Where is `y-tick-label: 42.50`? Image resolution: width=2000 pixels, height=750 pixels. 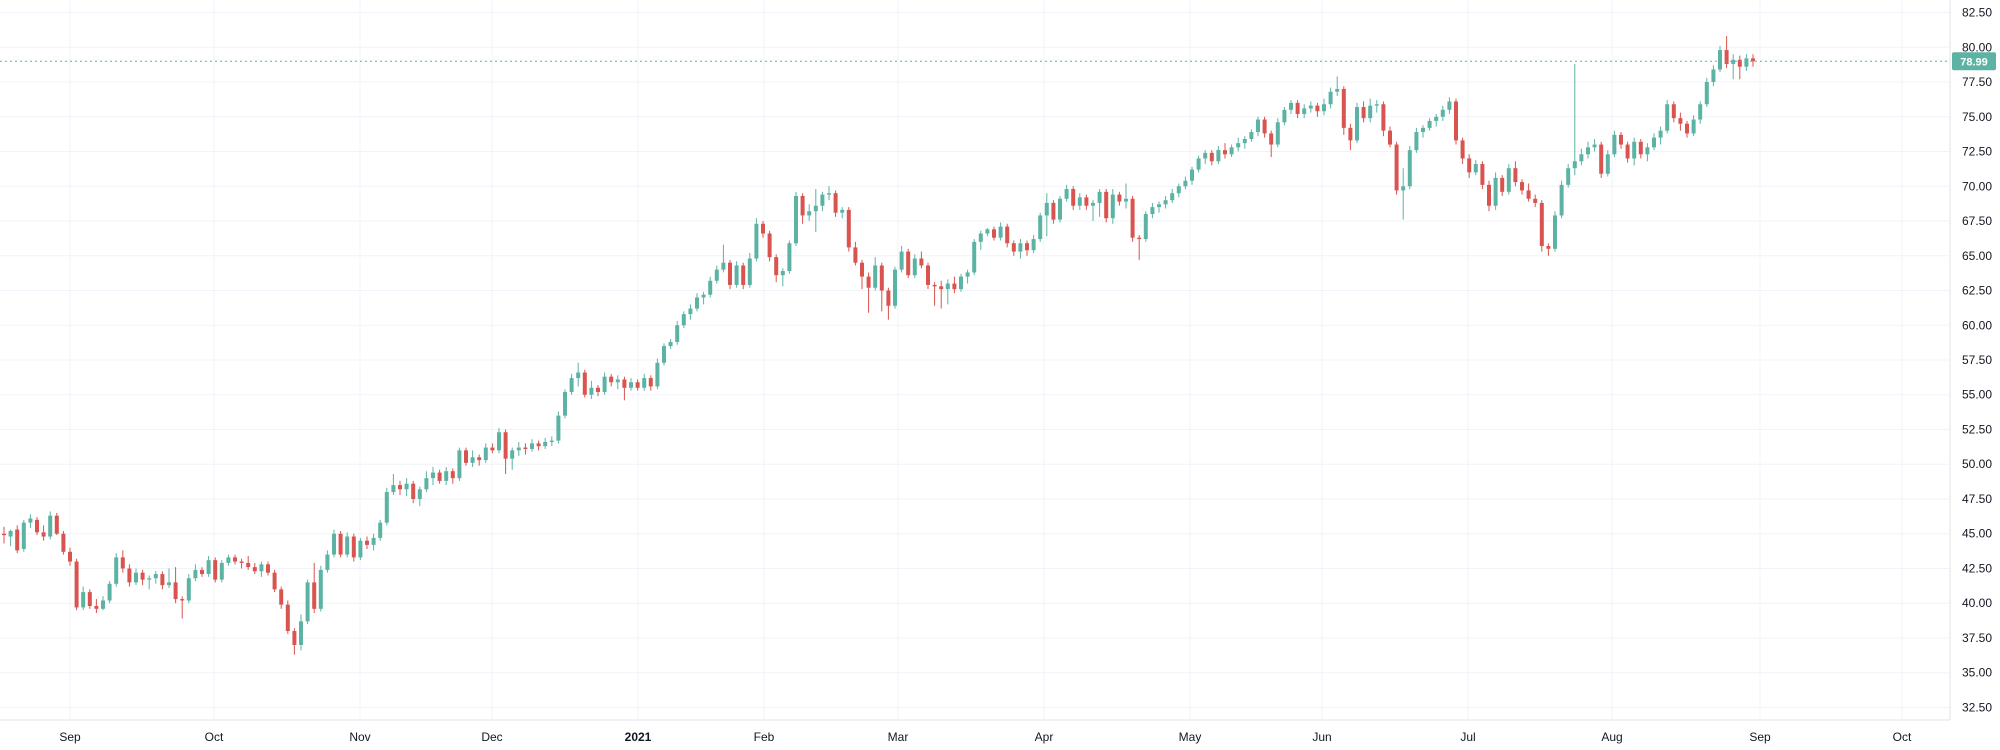
y-tick-label: 42.50 is located at coordinates (1977, 568).